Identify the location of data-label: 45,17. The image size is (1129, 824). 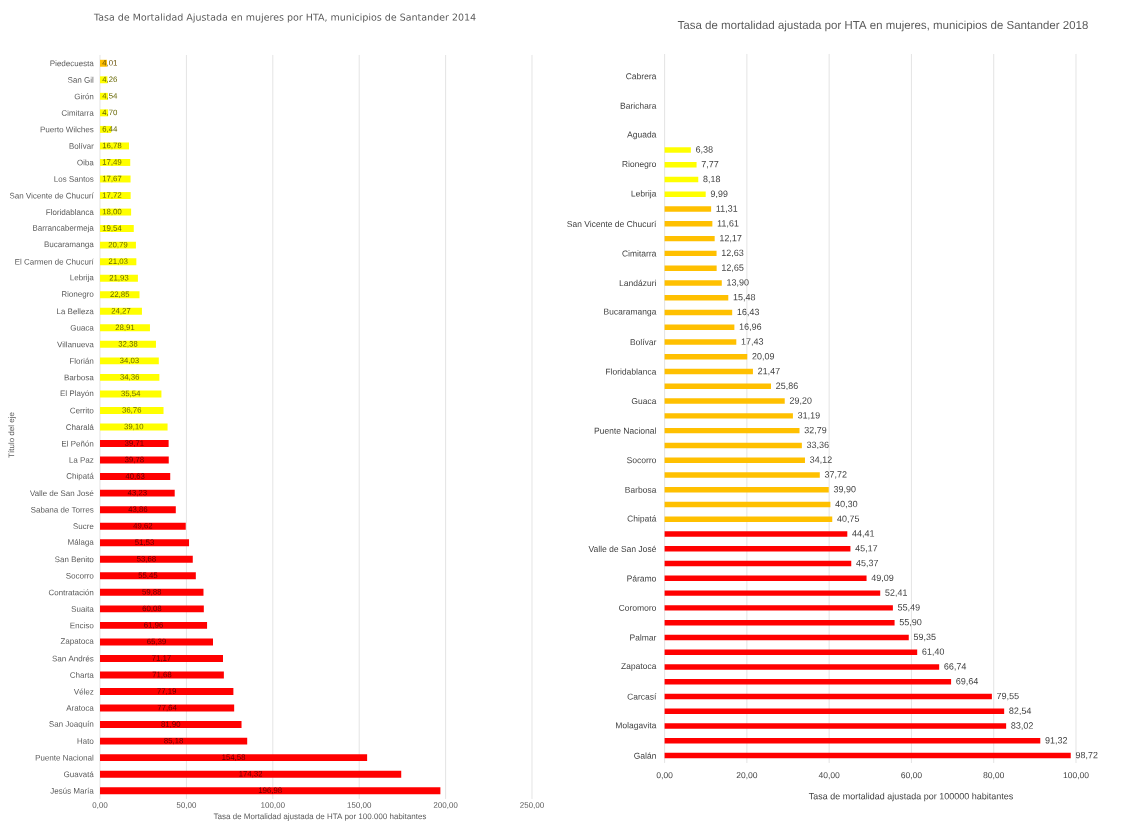
(866, 549).